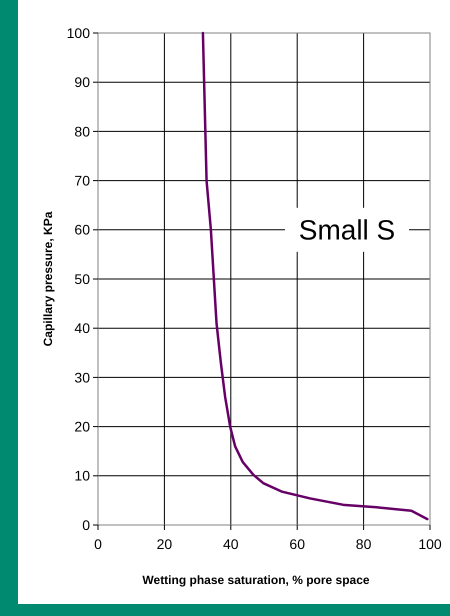  What do you see at coordinates (82, 82) in the screenshot?
I see `y-tick-label: 90` at bounding box center [82, 82].